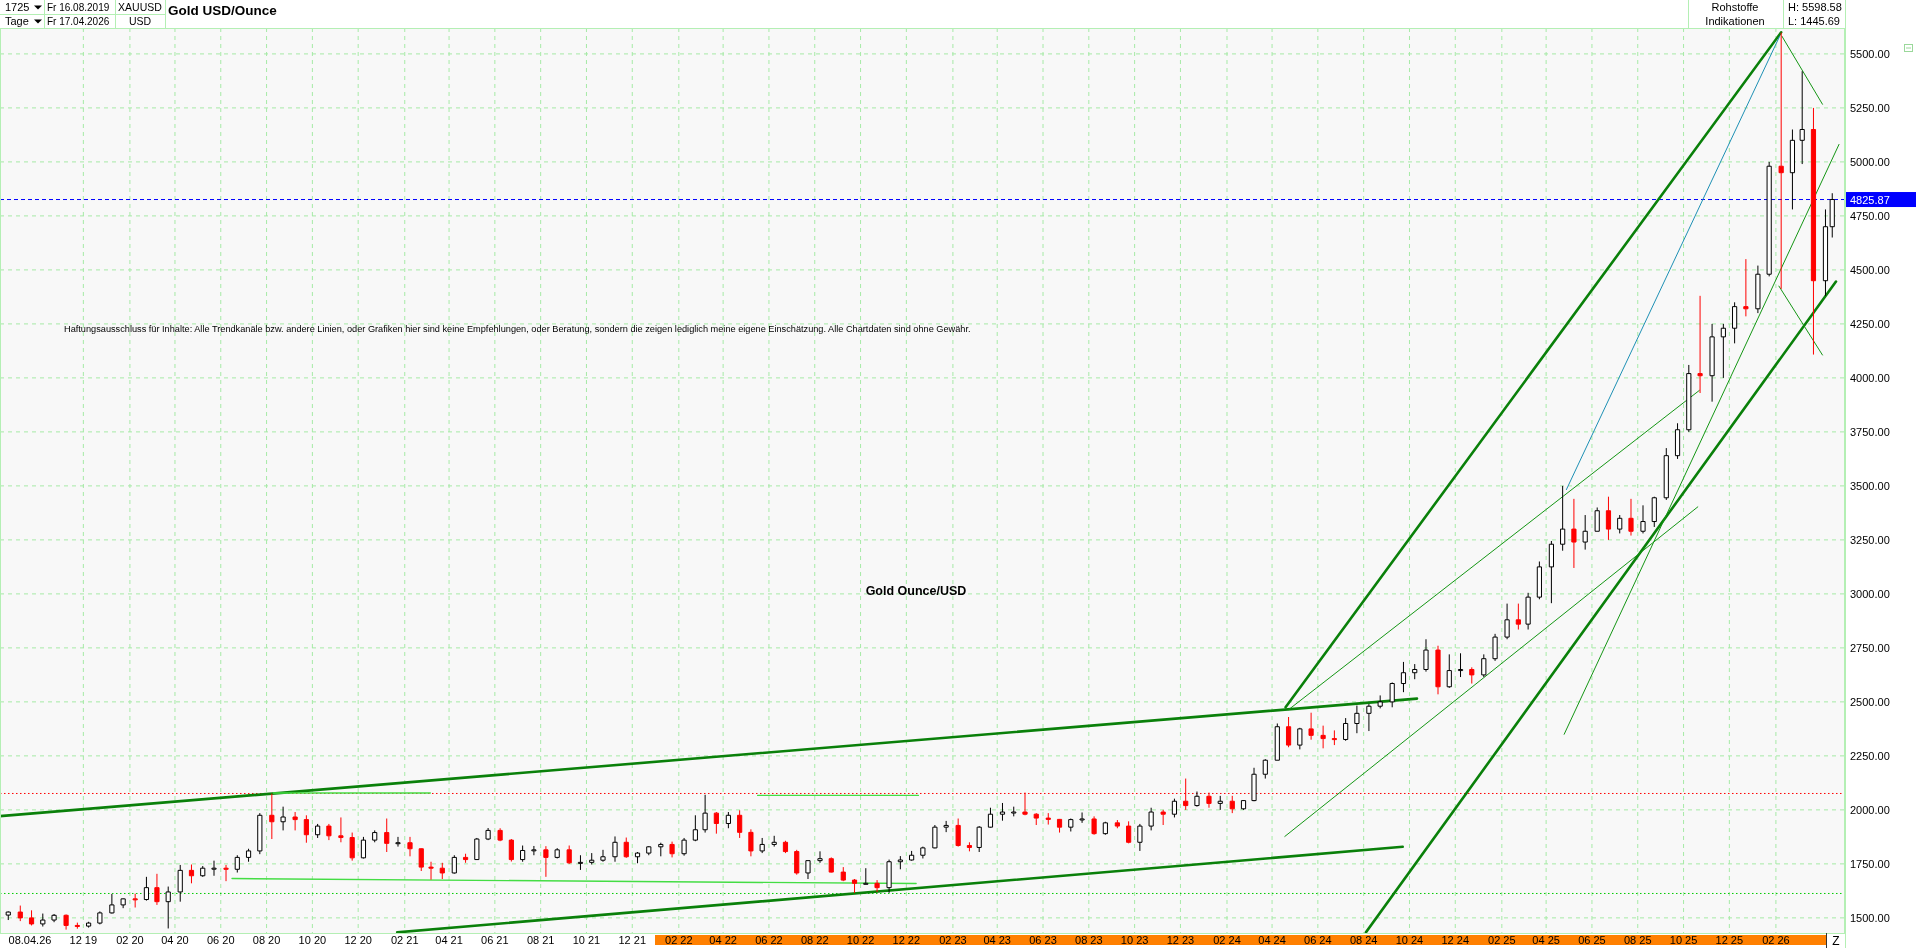 This screenshot has width=1916, height=948. What do you see at coordinates (495, 940) in the screenshot?
I see `x-tick-label: 06 21` at bounding box center [495, 940].